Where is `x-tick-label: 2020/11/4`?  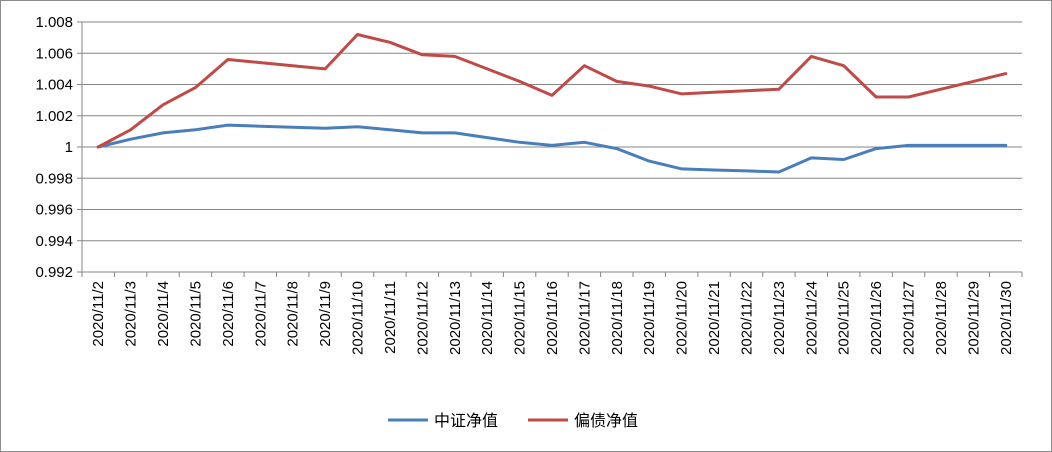
x-tick-label: 2020/11/4 is located at coordinates (163, 314).